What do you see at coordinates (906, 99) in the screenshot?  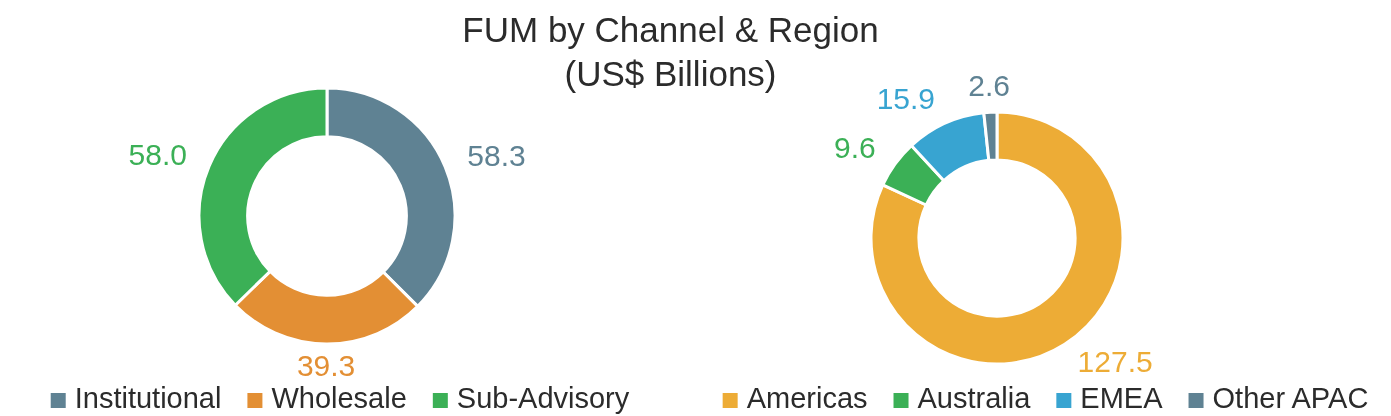 I see `data-label: 15.9` at bounding box center [906, 99].